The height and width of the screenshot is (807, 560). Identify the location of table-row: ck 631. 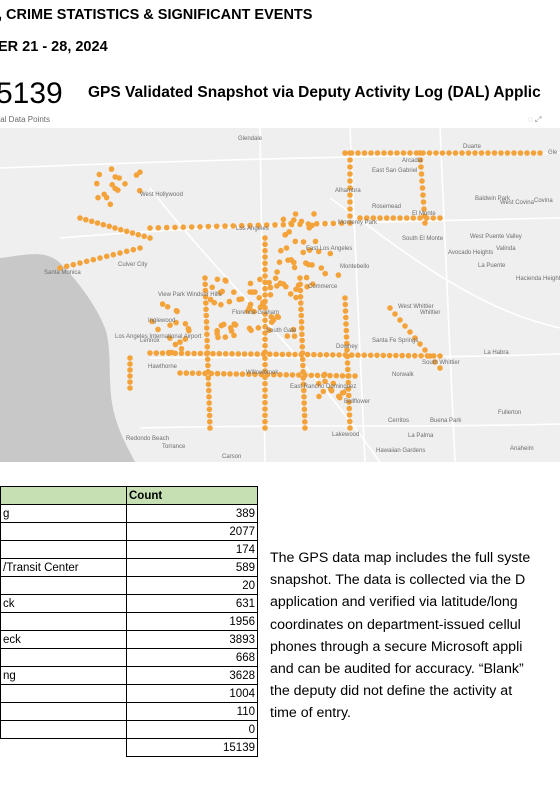
(129, 603).